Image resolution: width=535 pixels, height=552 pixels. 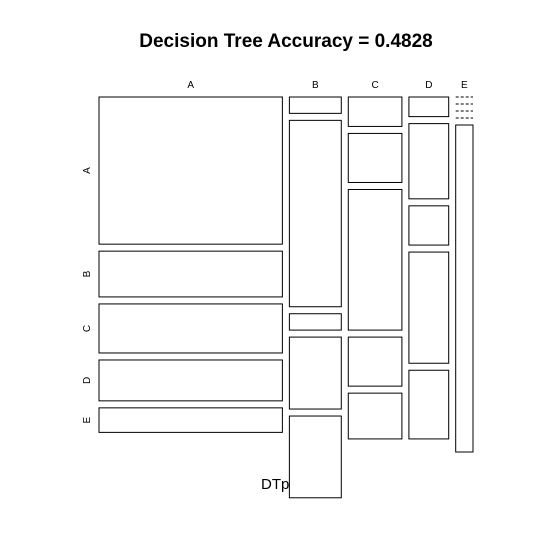 I want to click on cell-d-b, so click(x=429, y=161).